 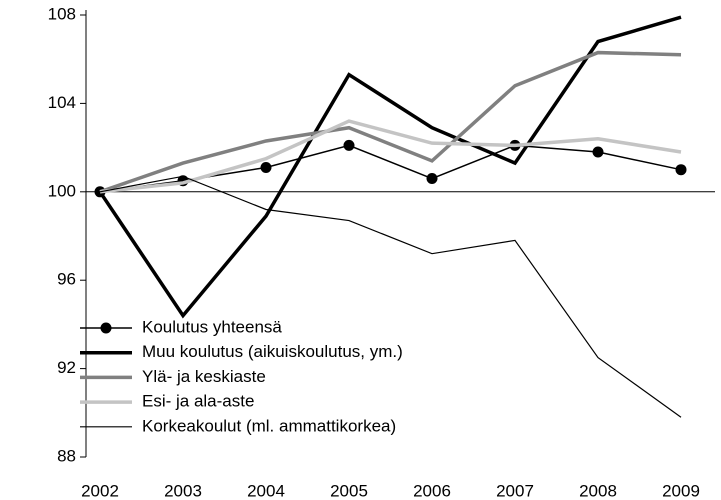 I want to click on x-tick-label: 2008, so click(x=598, y=490).